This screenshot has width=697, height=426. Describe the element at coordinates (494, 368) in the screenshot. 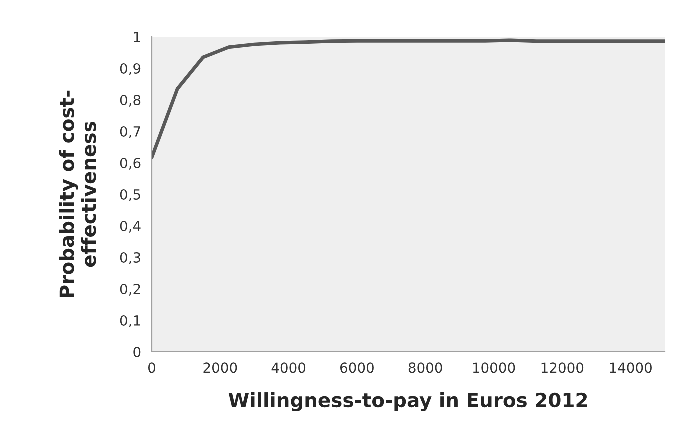

I see `x-tick-label: 10000` at that location.